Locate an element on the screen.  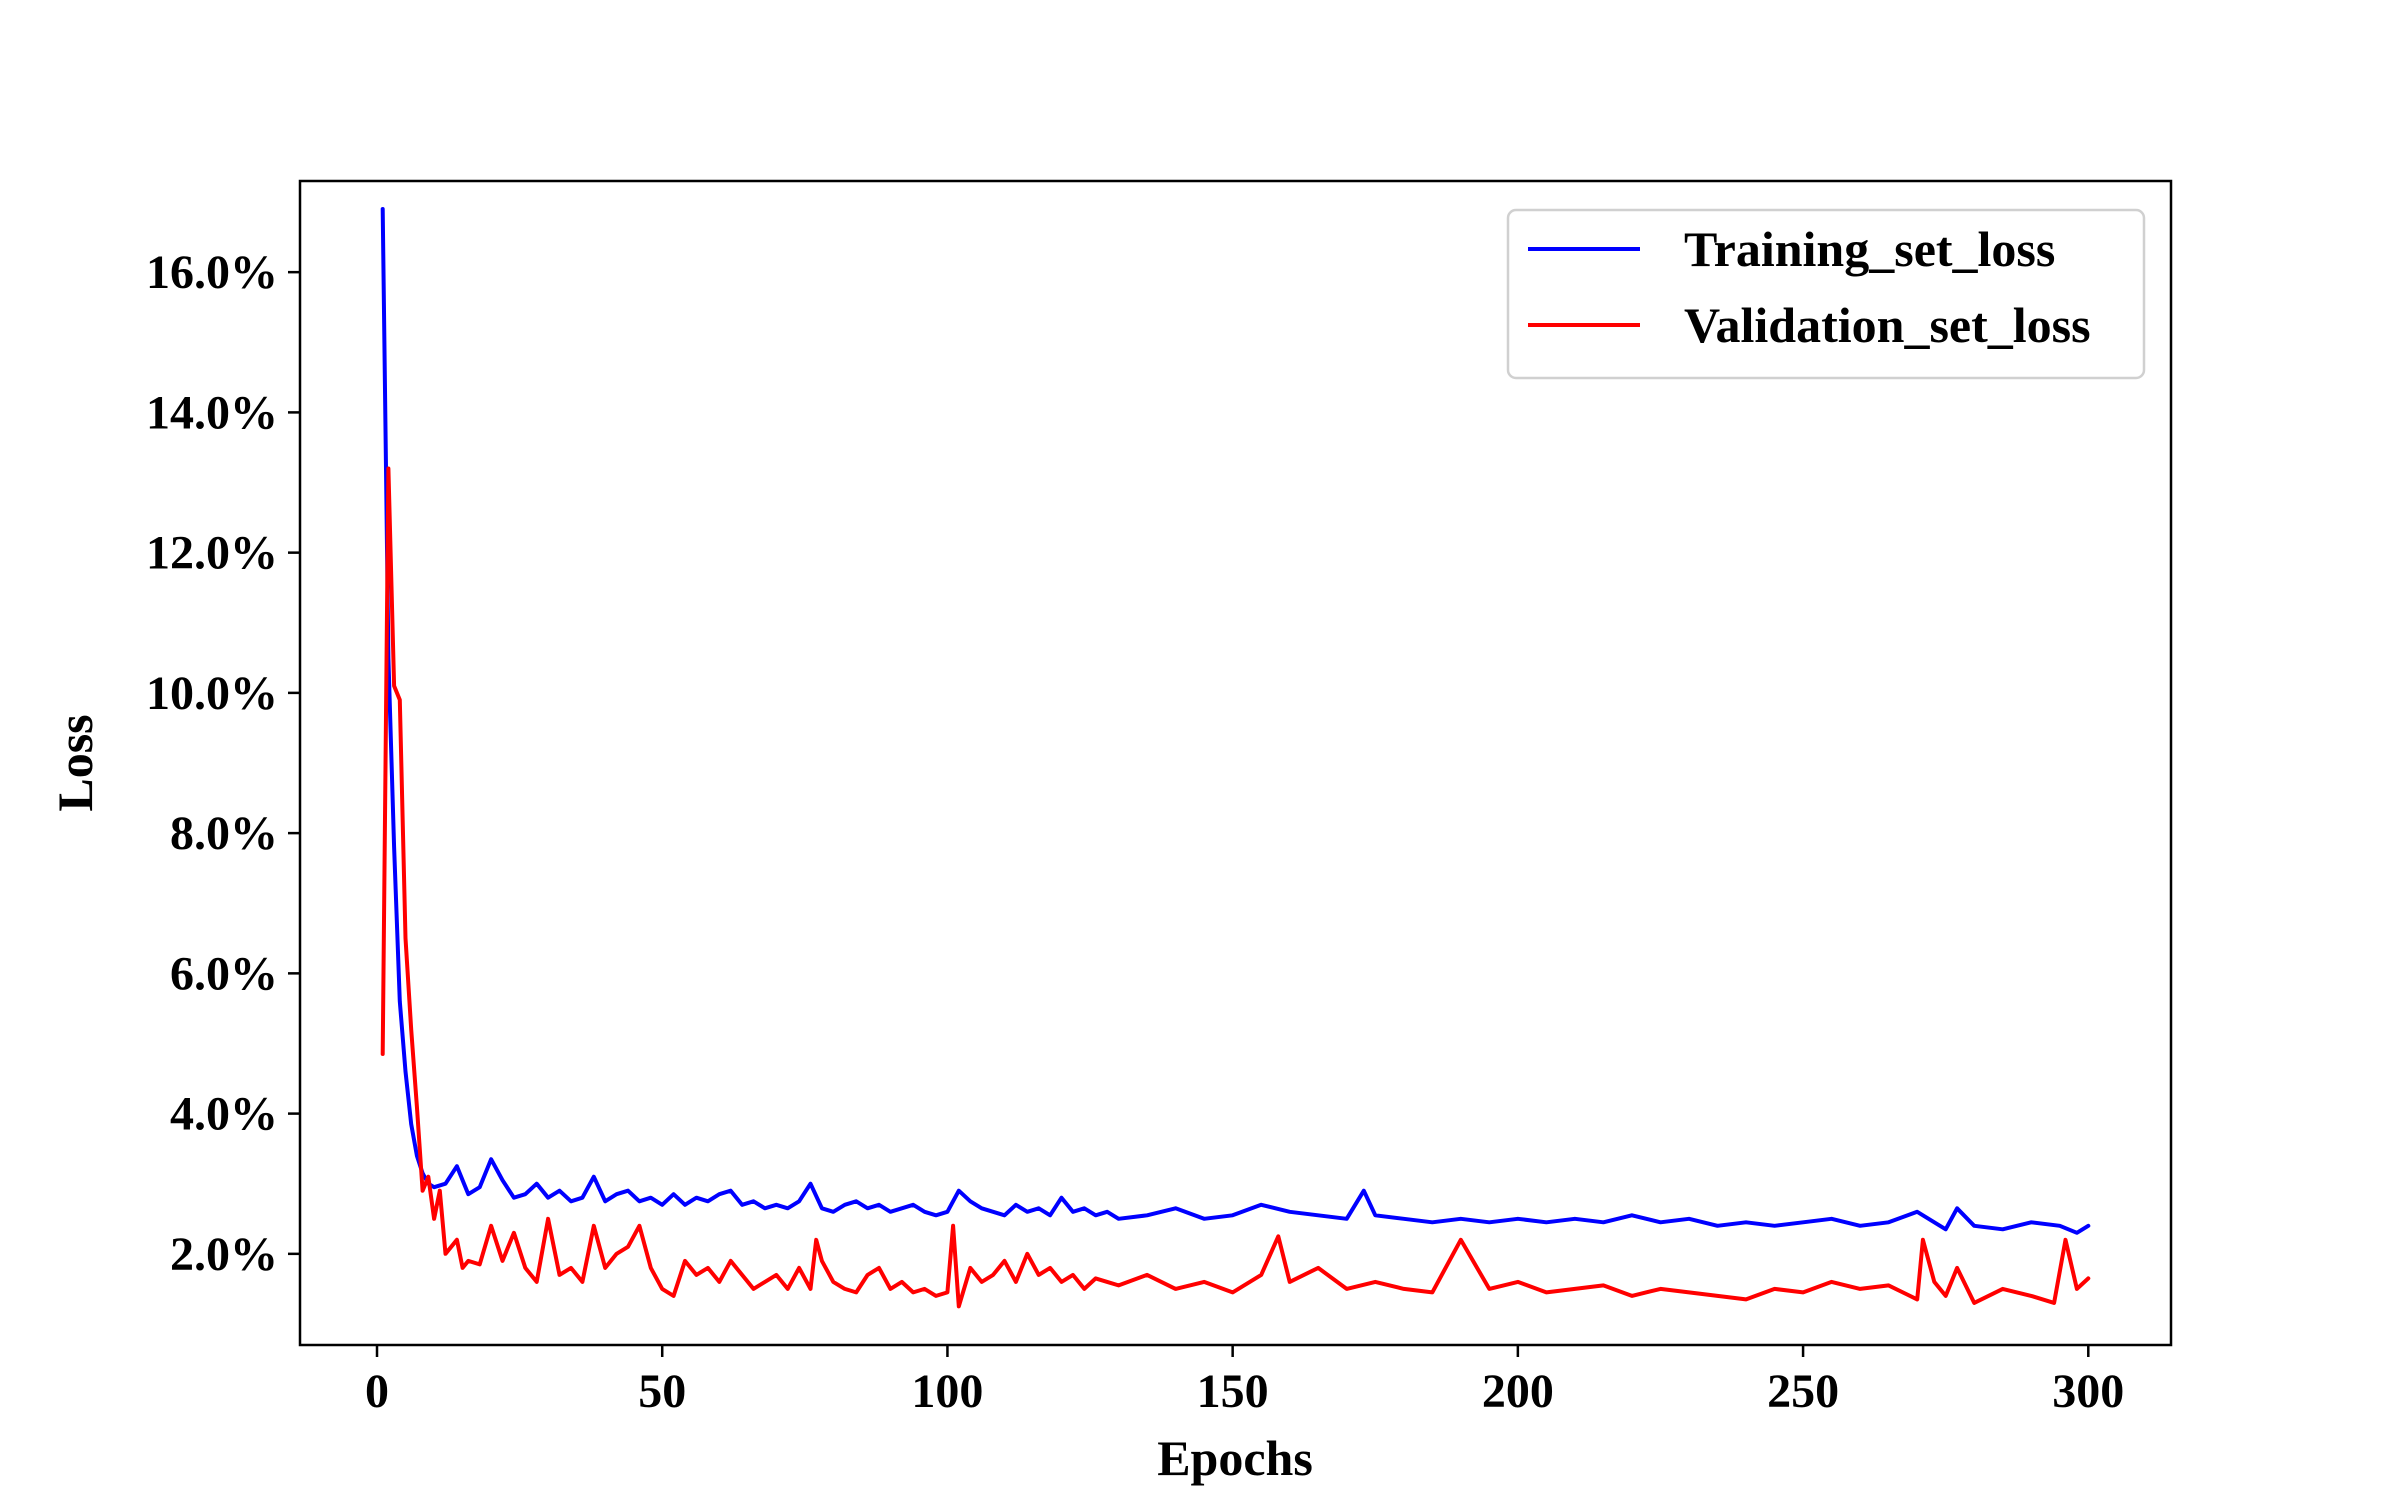
x-tick-label: 200 is located at coordinates (1518, 1391).